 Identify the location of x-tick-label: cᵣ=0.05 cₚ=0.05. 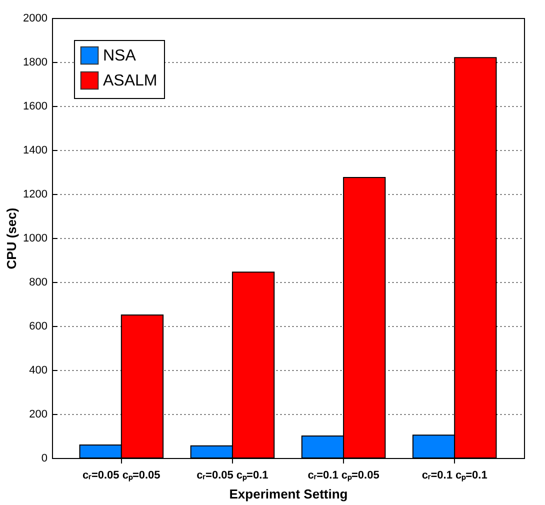
(121, 476).